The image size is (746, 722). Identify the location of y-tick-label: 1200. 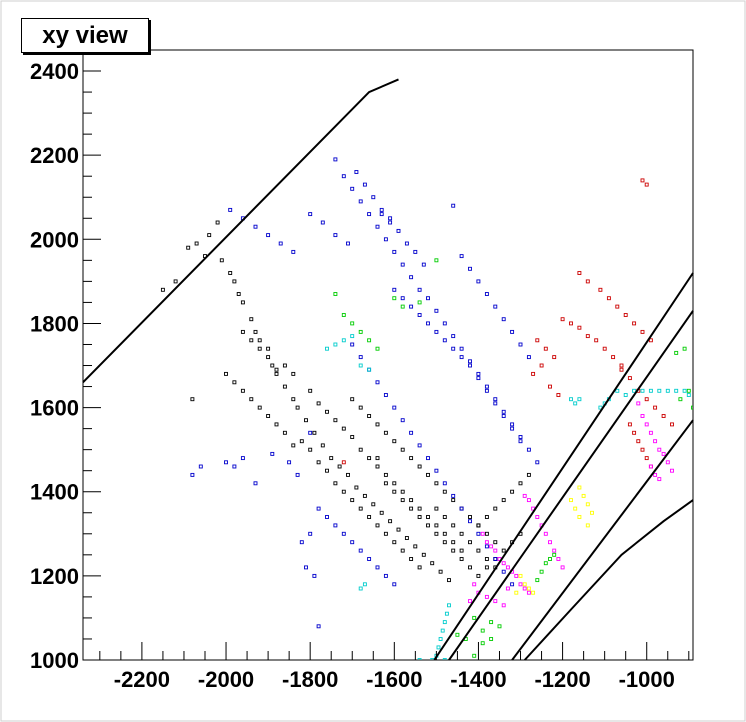
(54, 576).